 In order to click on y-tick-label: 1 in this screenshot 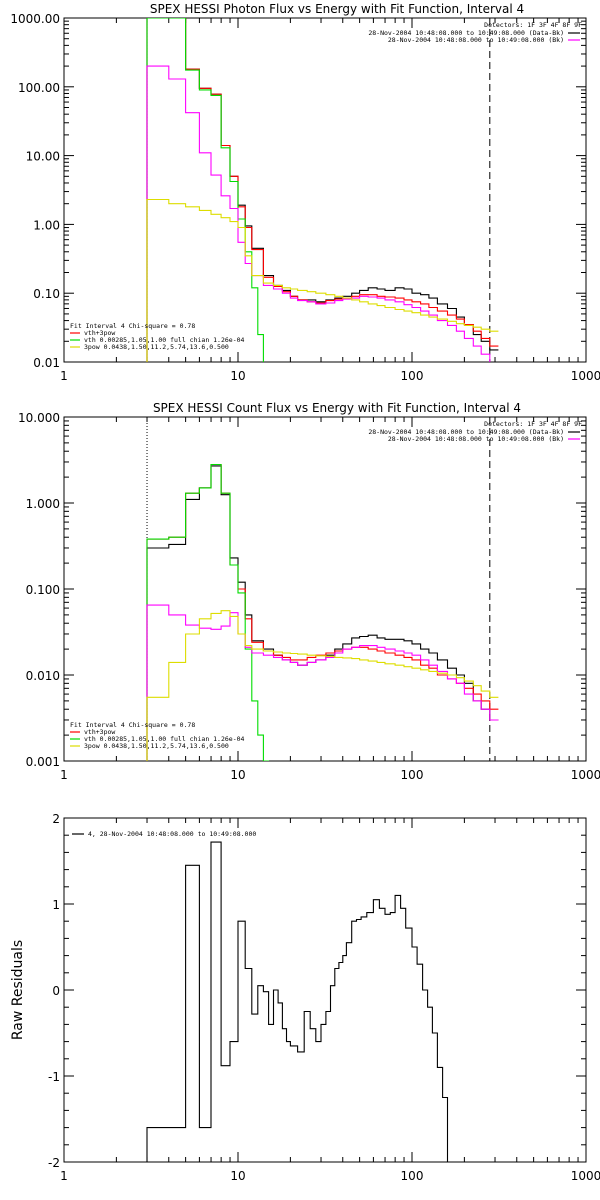, I will do `click(56, 905)`.